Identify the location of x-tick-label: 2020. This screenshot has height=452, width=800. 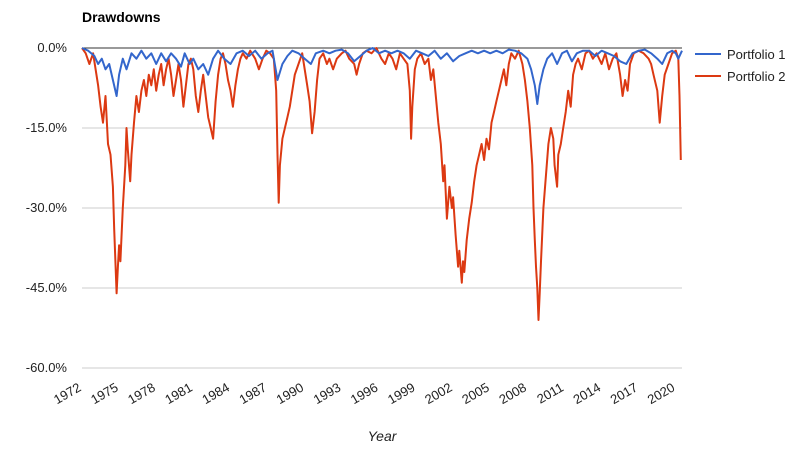
(661, 393).